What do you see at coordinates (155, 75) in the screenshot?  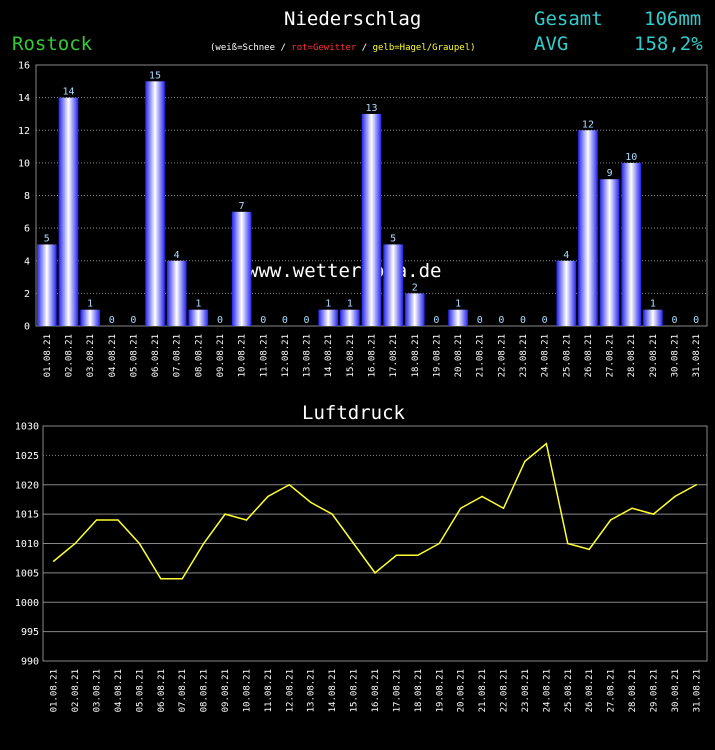 I see `bar-value-label: 15` at bounding box center [155, 75].